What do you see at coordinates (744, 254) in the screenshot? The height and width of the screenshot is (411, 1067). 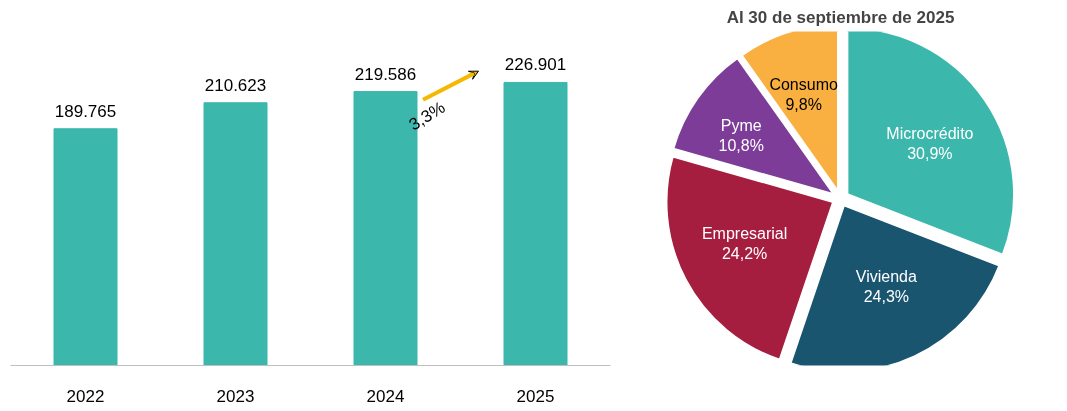 I see `data-label: 24,2%` at bounding box center [744, 254].